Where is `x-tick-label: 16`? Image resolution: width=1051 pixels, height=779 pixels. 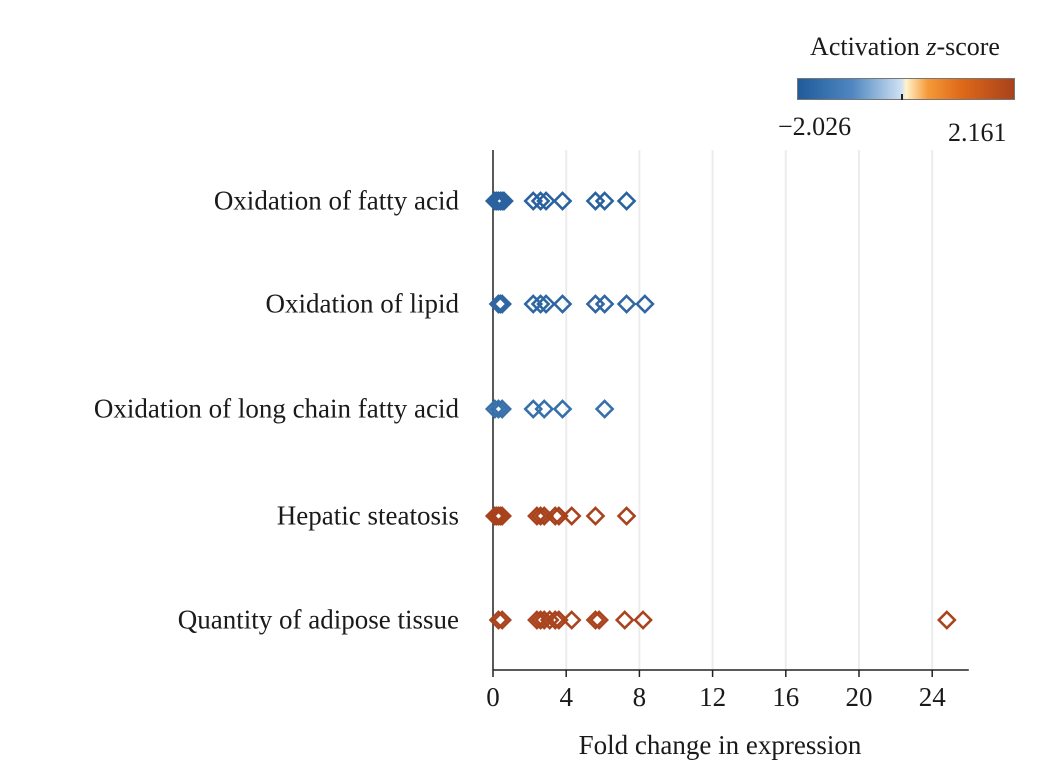 x-tick-label: 16 is located at coordinates (785, 697).